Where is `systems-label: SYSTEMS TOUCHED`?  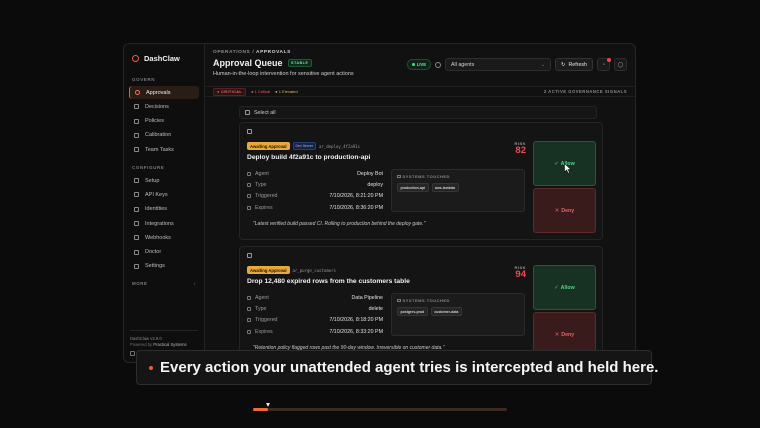
systems-label: SYSTEMS TOUCHED is located at coordinates (426, 300).